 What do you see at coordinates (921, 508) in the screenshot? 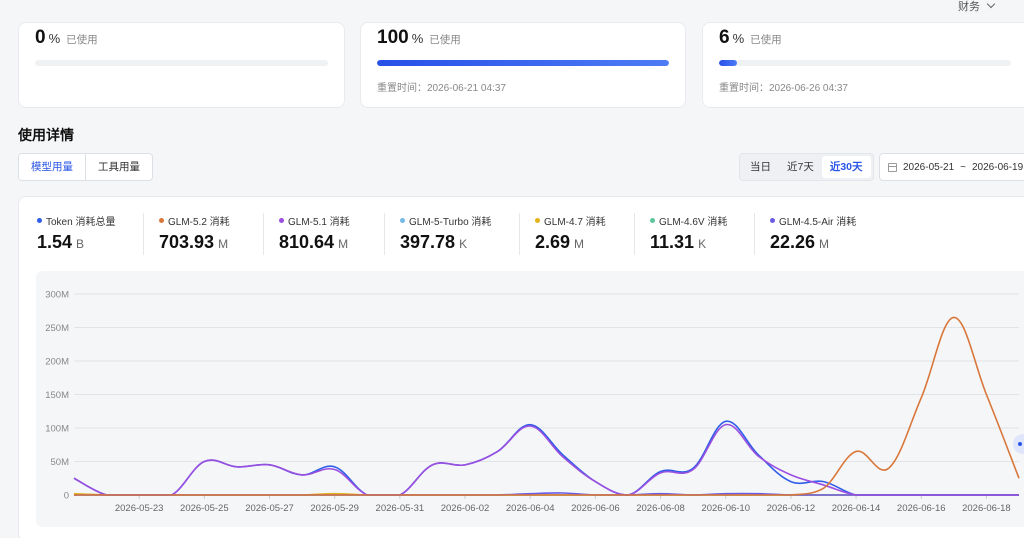
I see `x-tick-label: 2026-06-16` at bounding box center [921, 508].